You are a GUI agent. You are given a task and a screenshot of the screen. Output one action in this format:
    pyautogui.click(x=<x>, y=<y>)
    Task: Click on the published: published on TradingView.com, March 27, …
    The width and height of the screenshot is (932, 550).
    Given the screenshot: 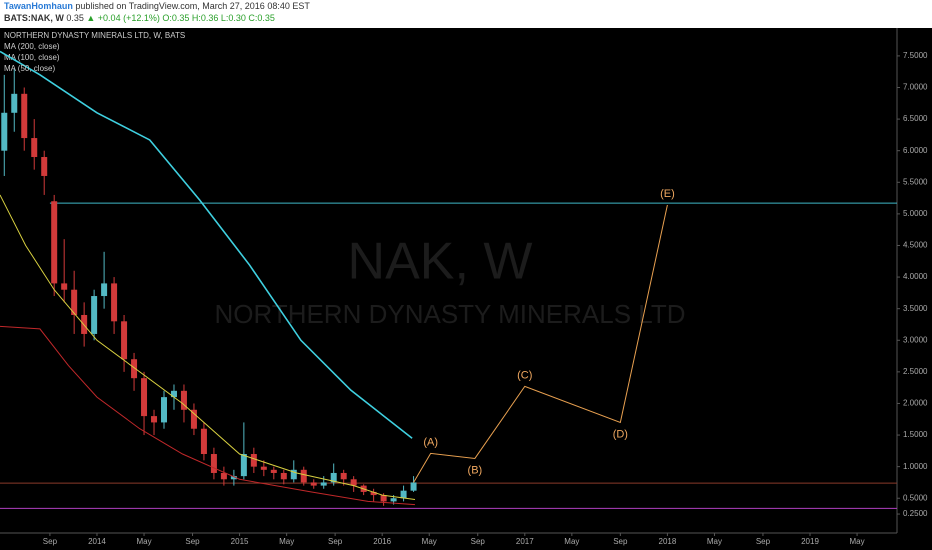 What is the action you would take?
    pyautogui.click(x=192, y=6)
    